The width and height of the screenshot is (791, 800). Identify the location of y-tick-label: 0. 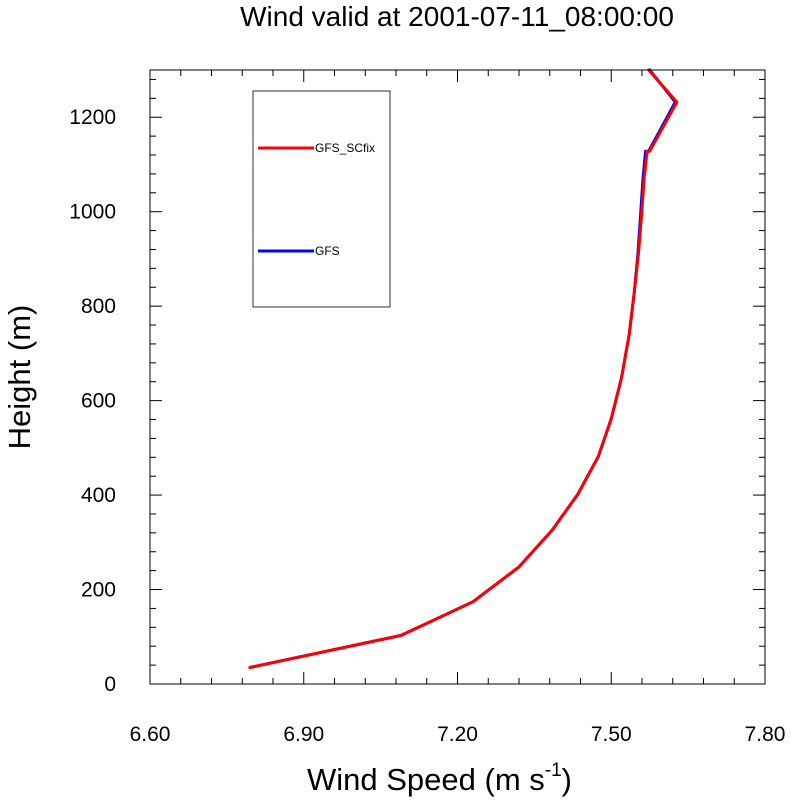
(110, 684).